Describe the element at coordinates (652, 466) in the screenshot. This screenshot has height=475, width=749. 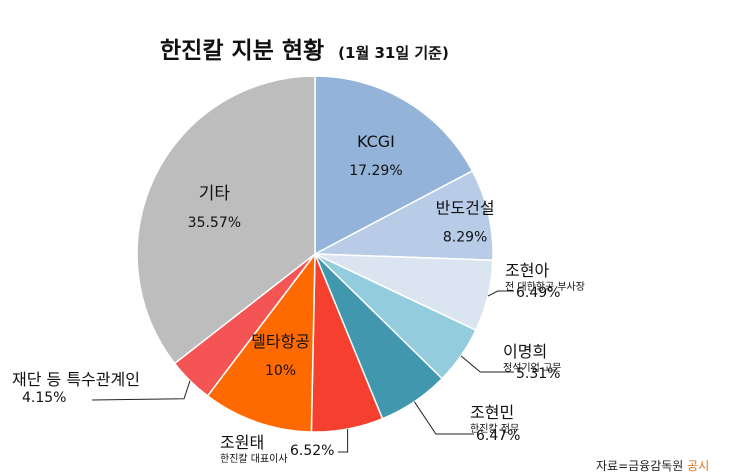
I see `source-note: 자료=금융감독원 공시` at that location.